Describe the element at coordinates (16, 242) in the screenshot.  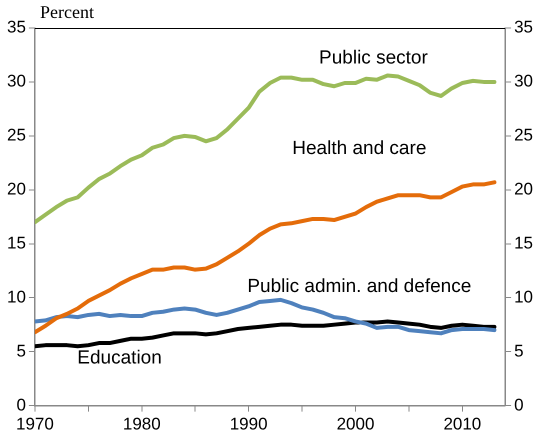
I see `y-tick-label: 15` at that location.